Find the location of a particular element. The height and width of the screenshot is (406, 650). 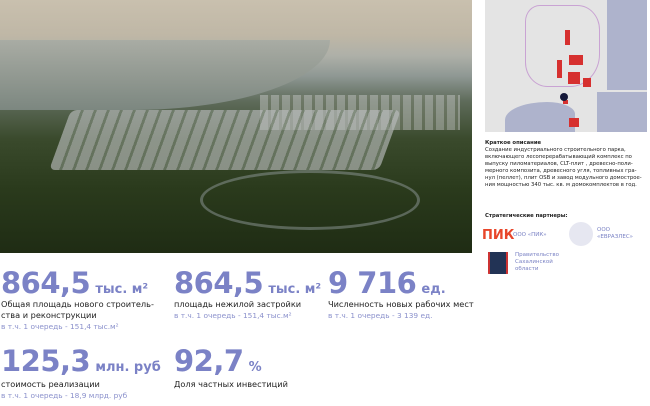

description-title: Краткое описание is located at coordinates (513, 143).